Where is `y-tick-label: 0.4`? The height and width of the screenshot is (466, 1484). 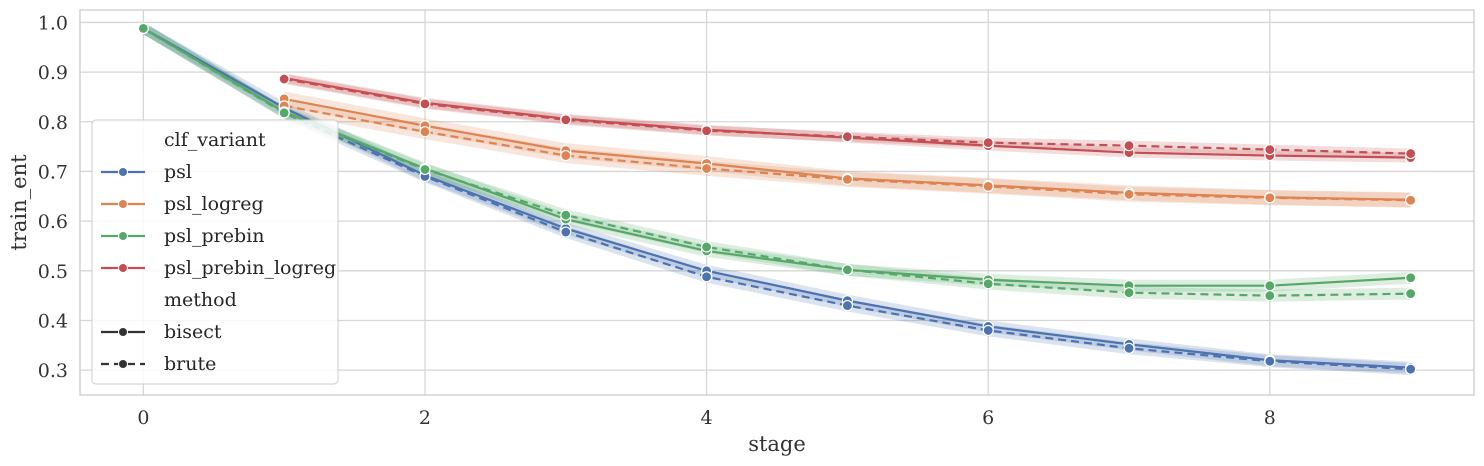
y-tick-label: 0.4 is located at coordinates (53, 321).